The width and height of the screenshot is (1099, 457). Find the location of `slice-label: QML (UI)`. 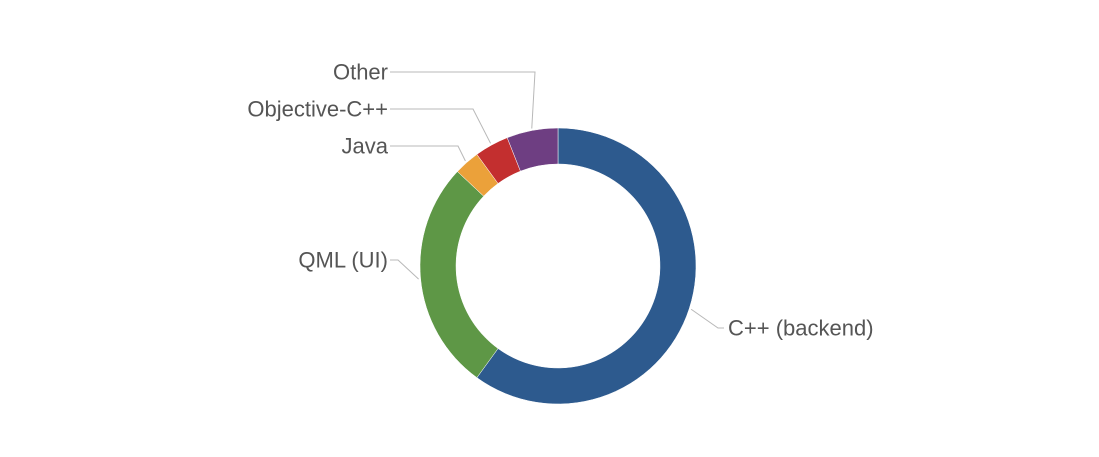

slice-label: QML (UI) is located at coordinates (343, 260).